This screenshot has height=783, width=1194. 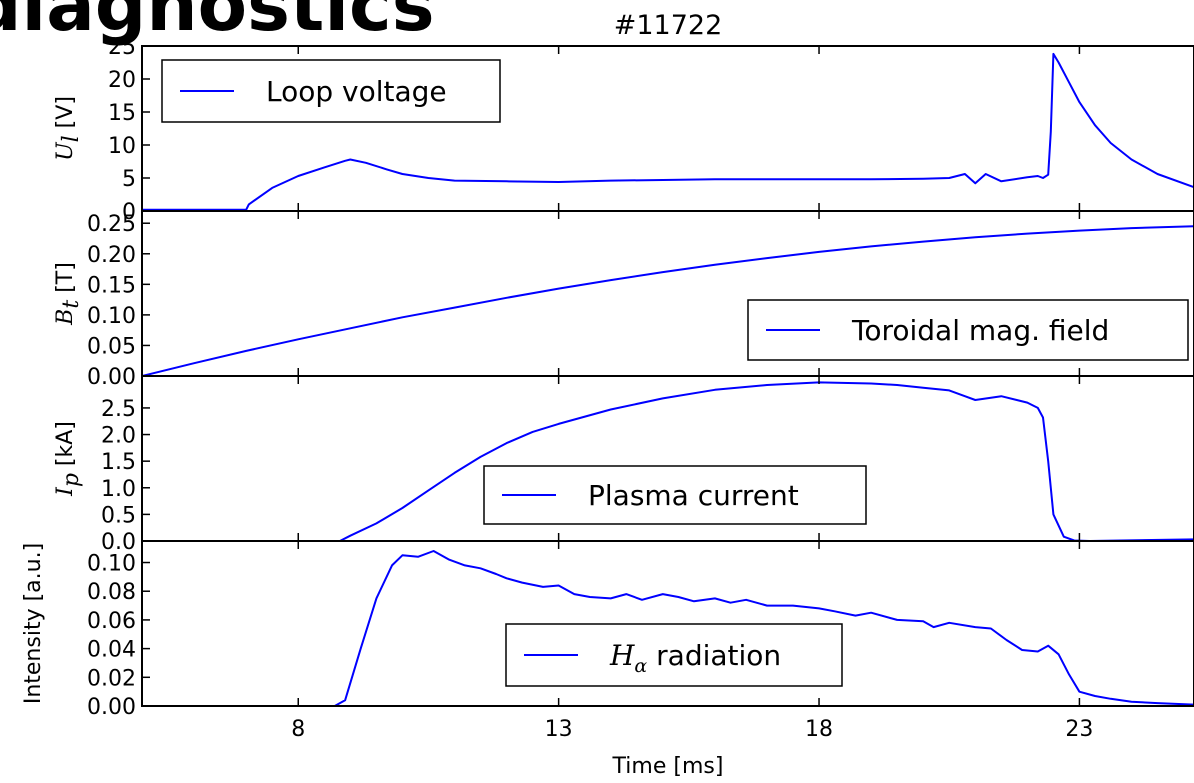 I want to click on y-axis-label-1: Ul [V], so click(x=68, y=128).